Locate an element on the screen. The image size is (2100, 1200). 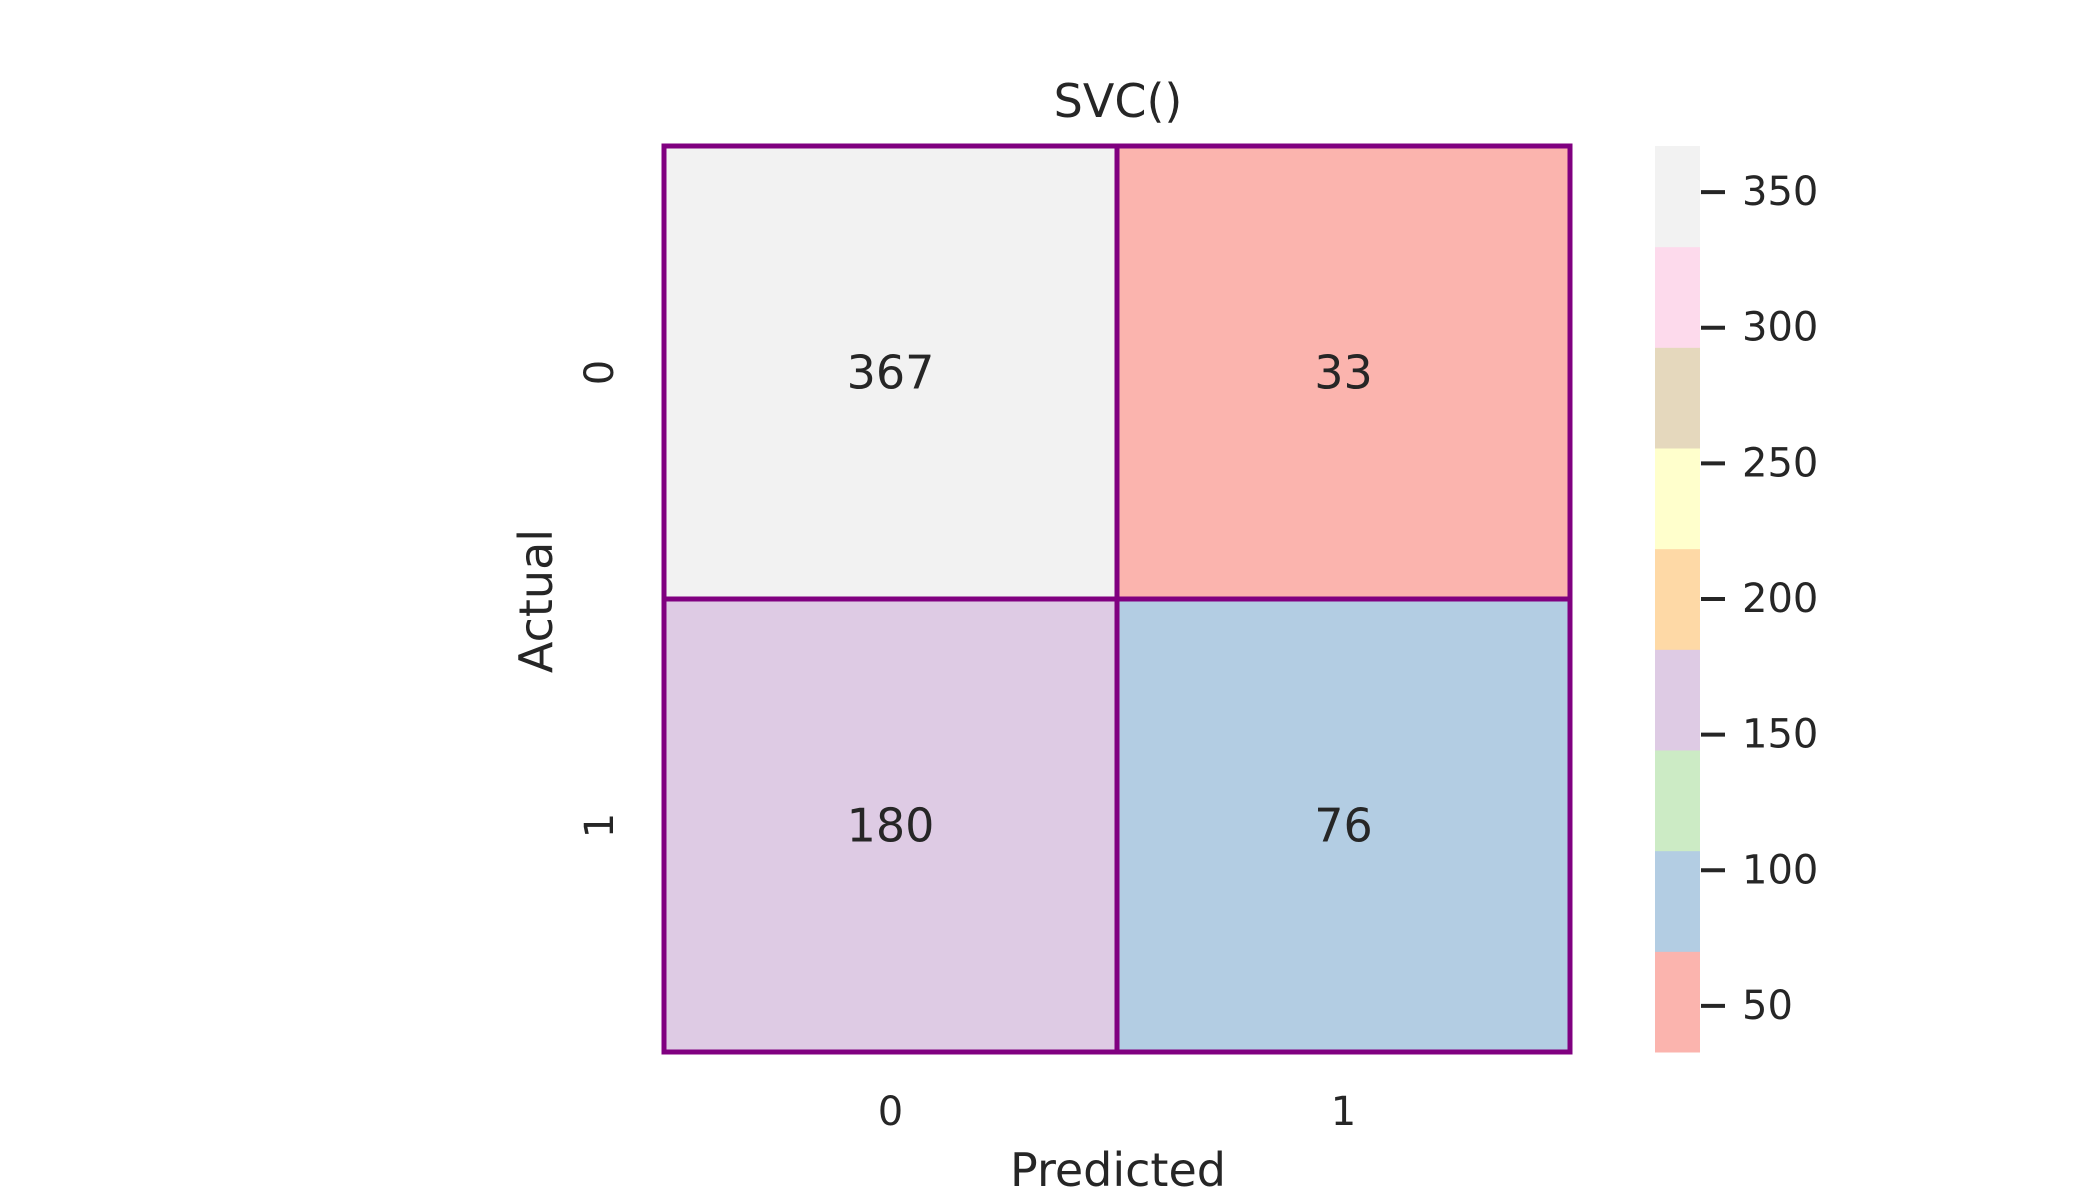
colorbar-ticks: 50 100 150 200 250 300 350 is located at coordinates (1759, 599).